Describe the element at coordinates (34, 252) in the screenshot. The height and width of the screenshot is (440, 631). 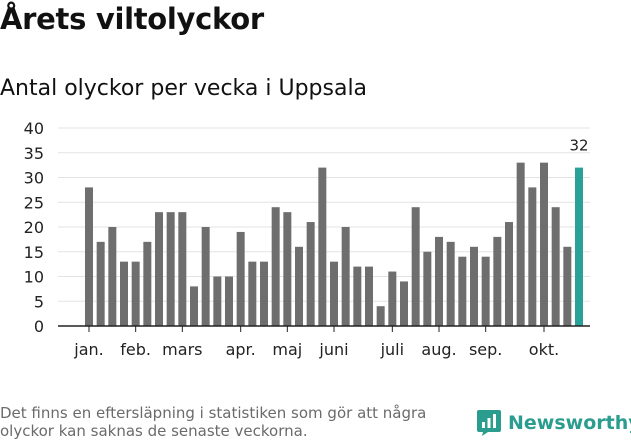
I see `y-tick-label: 15` at that location.